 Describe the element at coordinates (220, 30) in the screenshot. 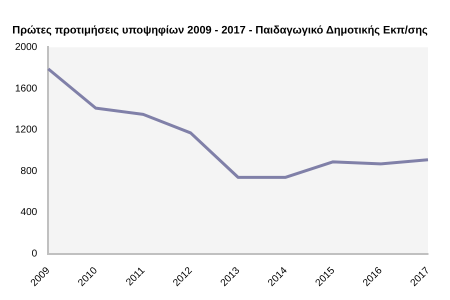

I see `chart-title: Πρώτες προτιμήσεις υποψηφίων 2009 - 2017 - Παιδαγωγικό Δημοτικής Εκπ/σης` at that location.